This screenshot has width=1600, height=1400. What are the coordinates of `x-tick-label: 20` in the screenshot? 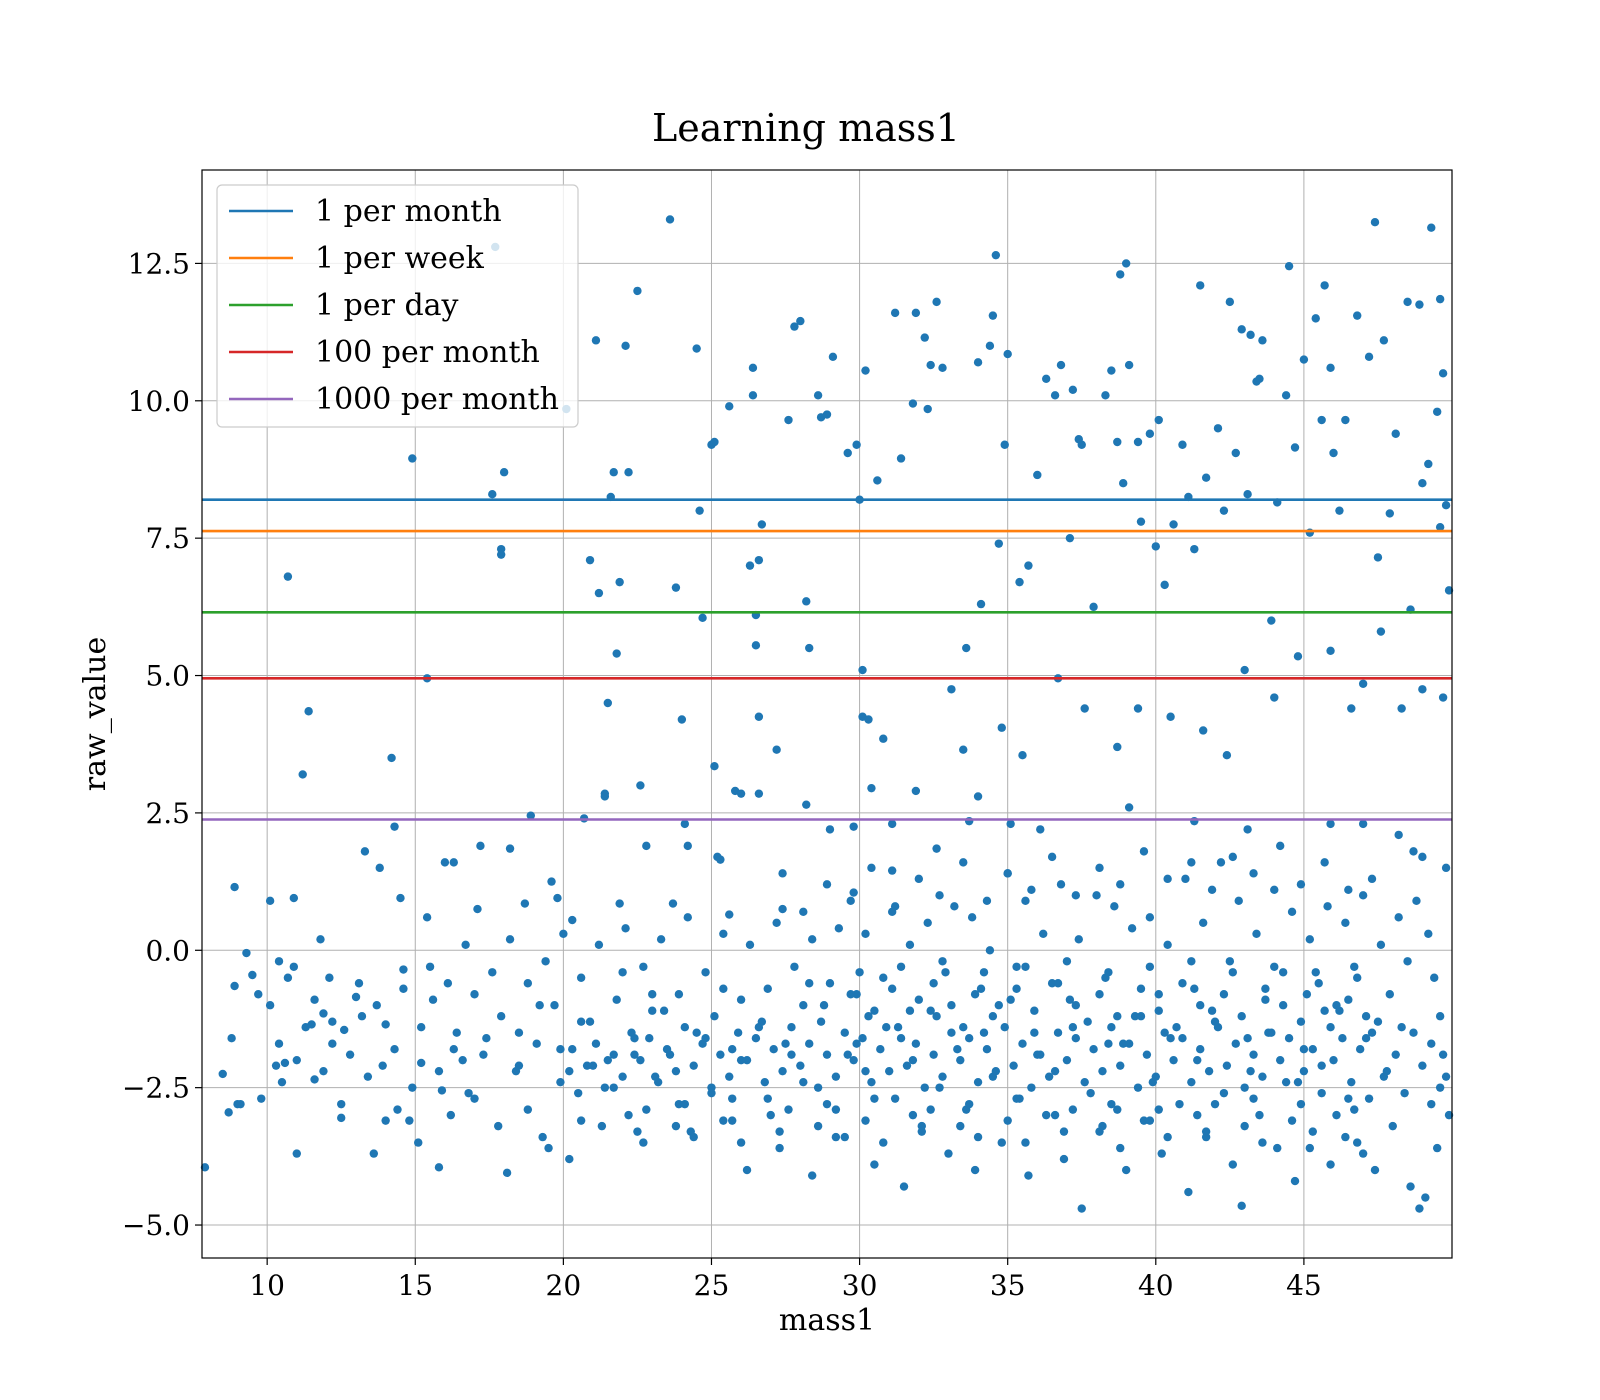 It's located at (564, 1285).